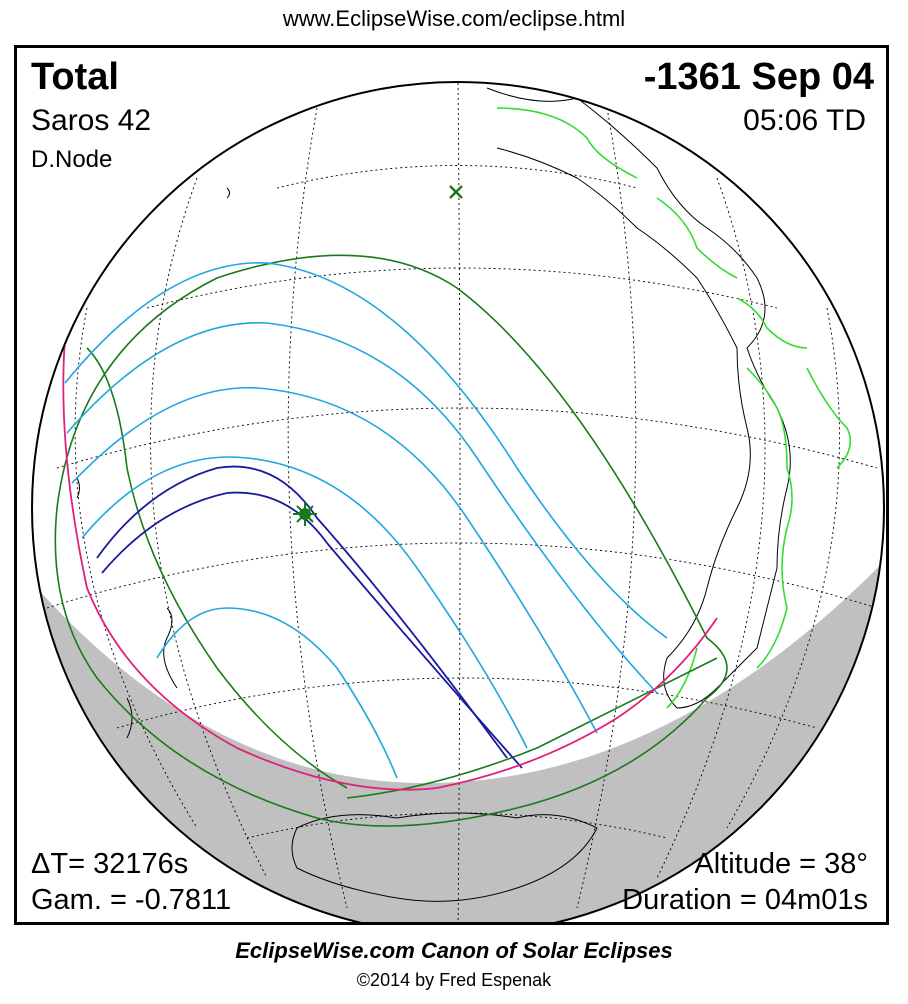  Describe the element at coordinates (781, 864) in the screenshot. I see `altitude: Altitude = 38°` at that location.